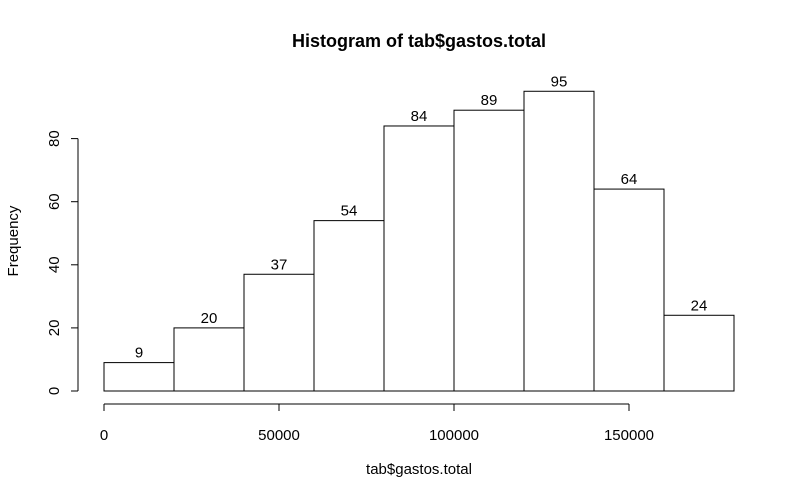 The image size is (800, 501). Describe the element at coordinates (629, 435) in the screenshot. I see `x-tick-label: 150000` at that location.